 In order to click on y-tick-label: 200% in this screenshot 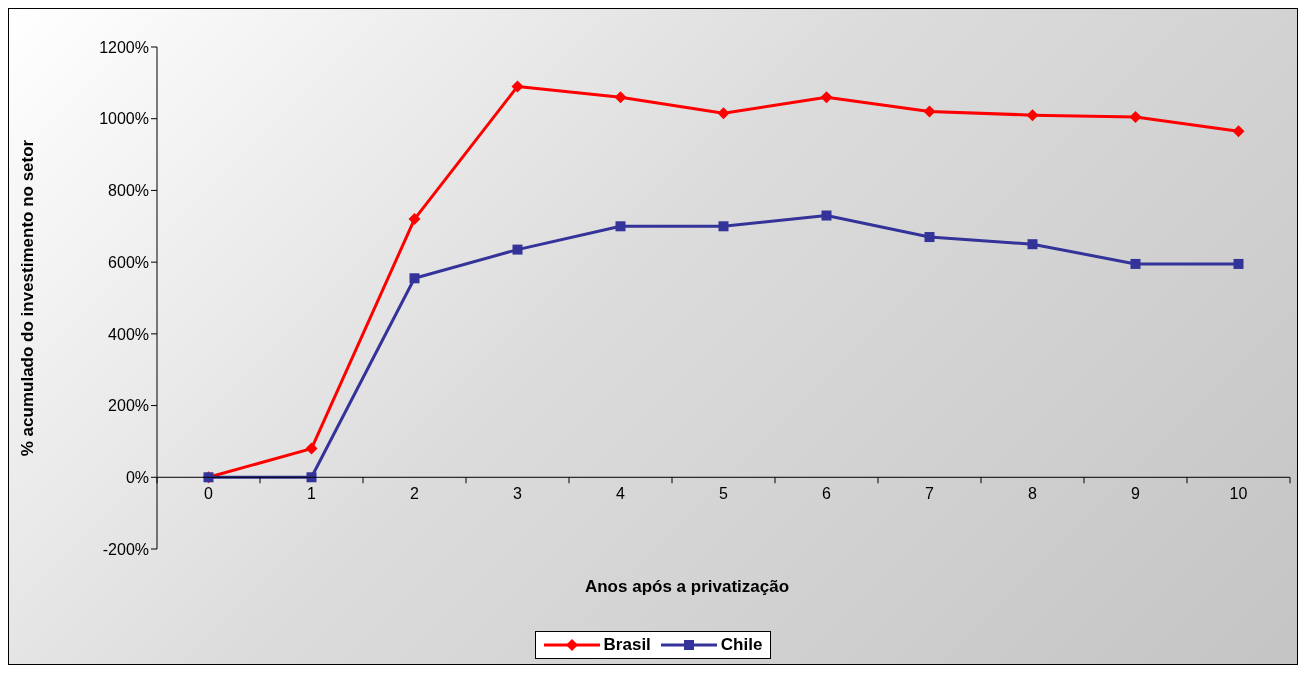, I will do `click(128, 406)`.